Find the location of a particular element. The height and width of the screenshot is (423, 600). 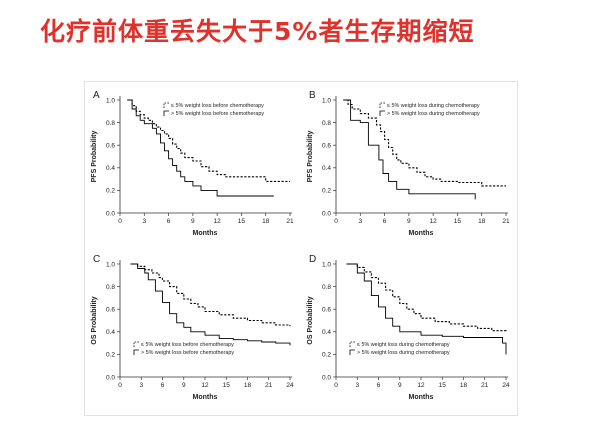

panel-letter: D is located at coordinates (312, 259).